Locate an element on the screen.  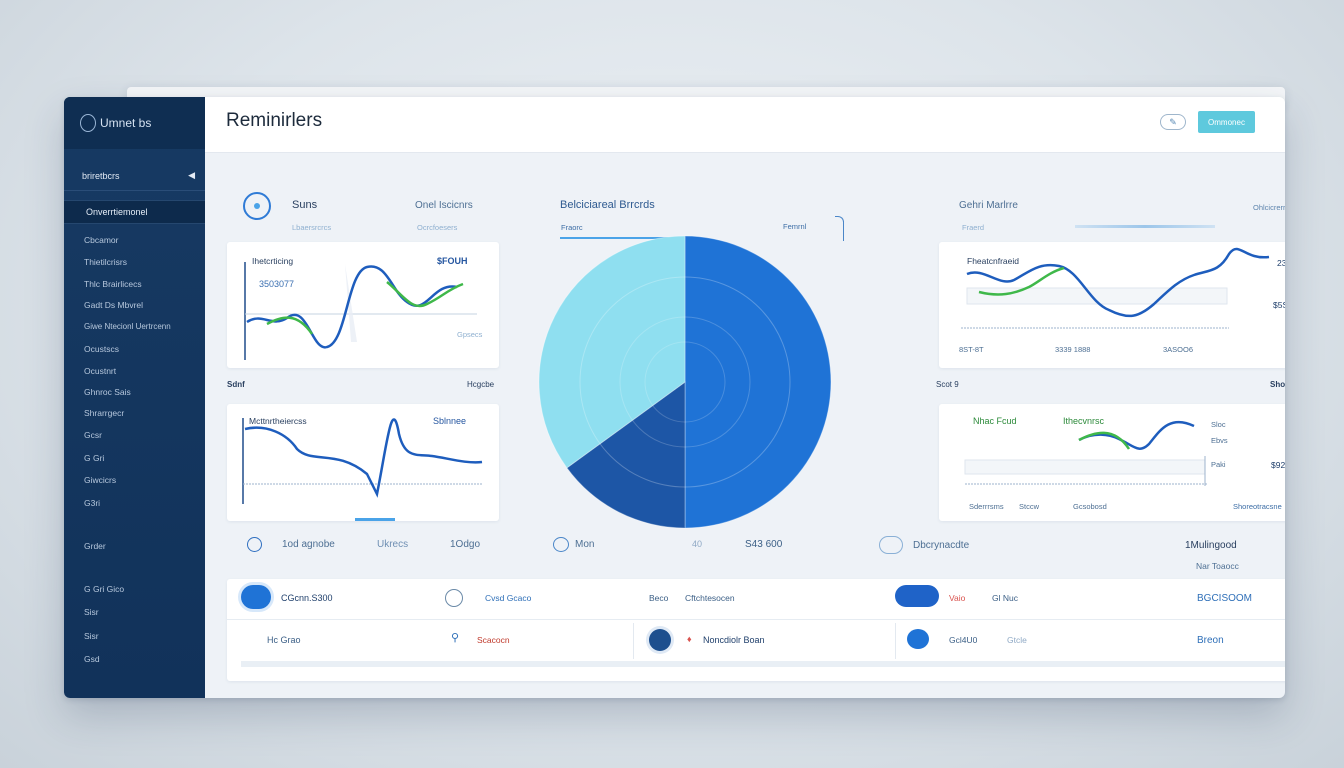
pie-slice-b is located at coordinates (626, 455).